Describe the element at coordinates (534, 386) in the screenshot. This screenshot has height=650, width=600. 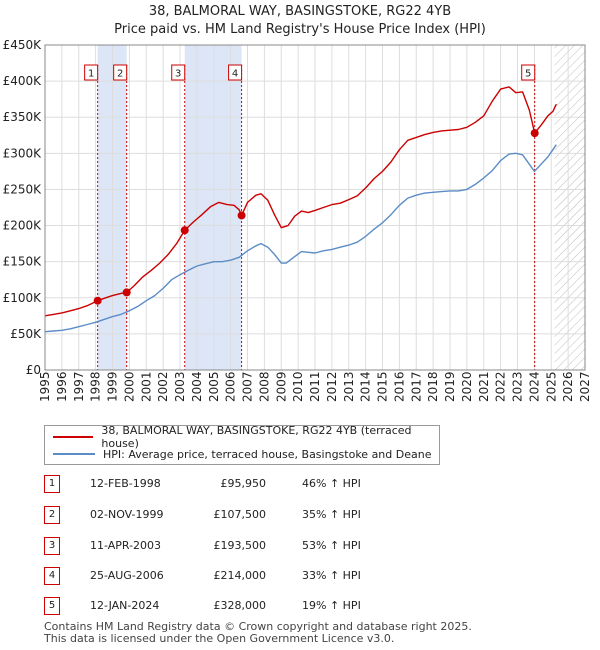
I see `x-tick-label: 2024` at that location.